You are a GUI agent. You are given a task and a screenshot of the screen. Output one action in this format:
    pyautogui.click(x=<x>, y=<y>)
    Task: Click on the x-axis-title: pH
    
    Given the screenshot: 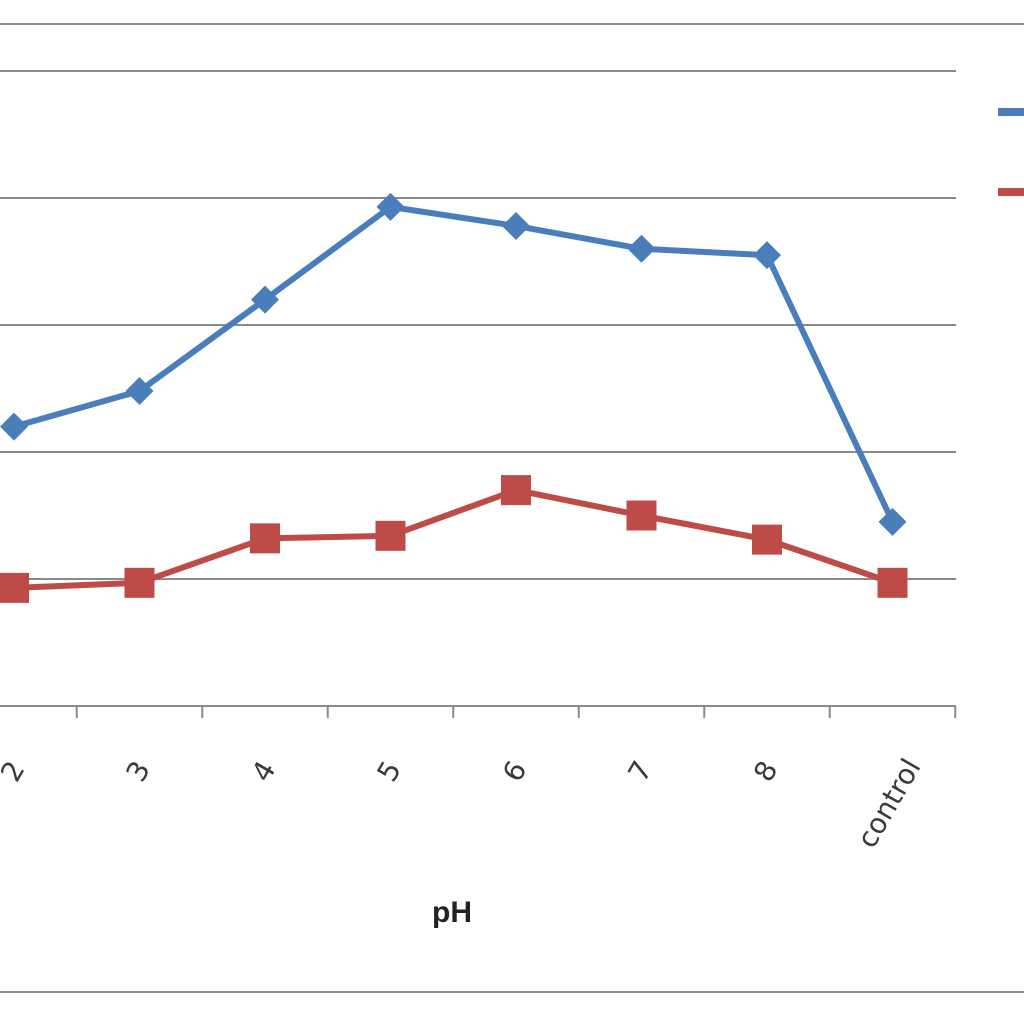 What is the action you would take?
    pyautogui.click(x=452, y=912)
    